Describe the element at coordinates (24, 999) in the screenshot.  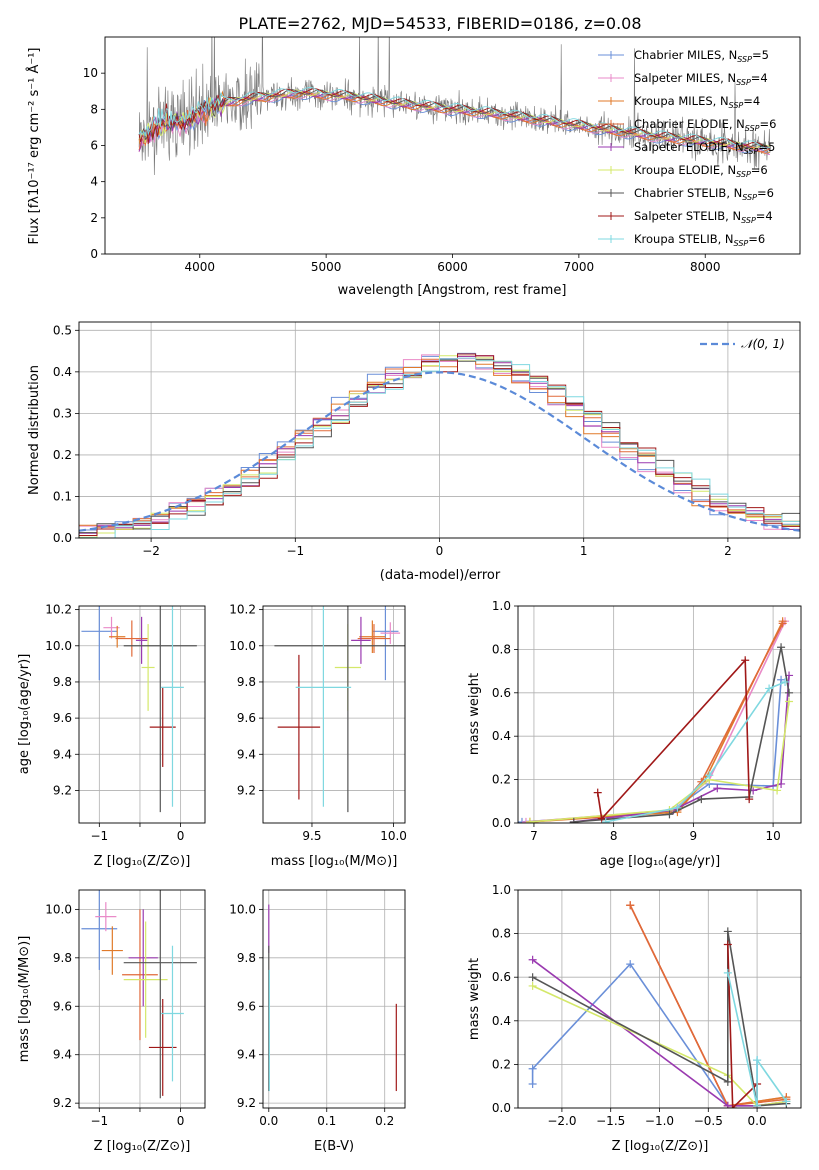
I see `mass-Z-ylabel: mass [log₁₀(M/M⊙)]` at that location.